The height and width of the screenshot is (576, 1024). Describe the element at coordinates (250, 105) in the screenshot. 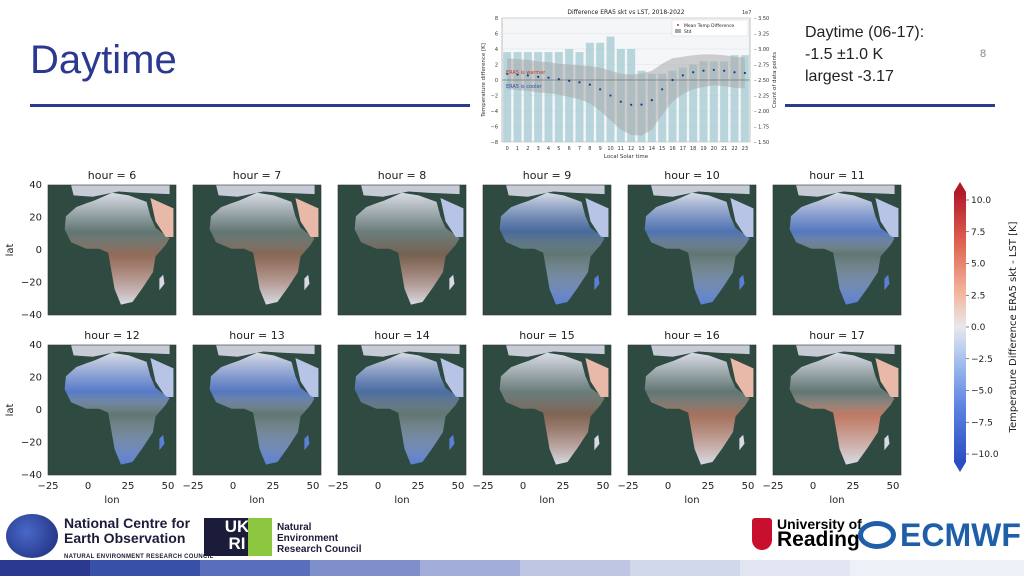

I see `title-rule-left` at that location.